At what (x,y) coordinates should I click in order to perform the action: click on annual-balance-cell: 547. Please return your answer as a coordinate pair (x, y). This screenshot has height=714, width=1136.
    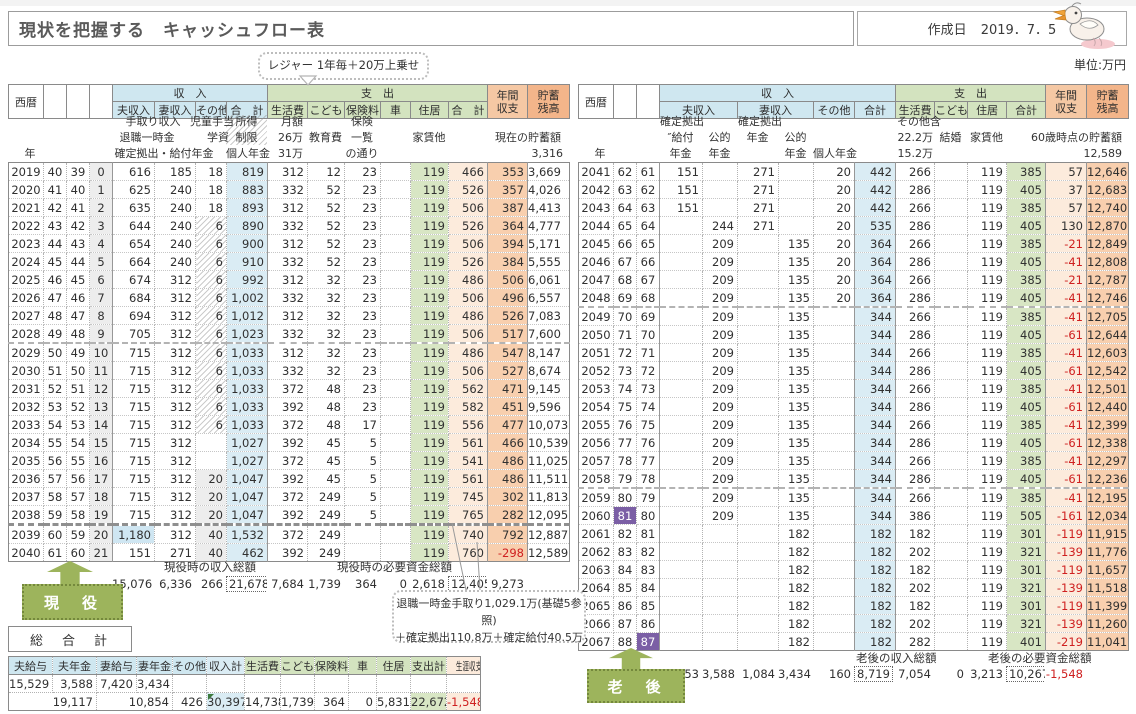
    Looking at the image, I should click on (507, 352).